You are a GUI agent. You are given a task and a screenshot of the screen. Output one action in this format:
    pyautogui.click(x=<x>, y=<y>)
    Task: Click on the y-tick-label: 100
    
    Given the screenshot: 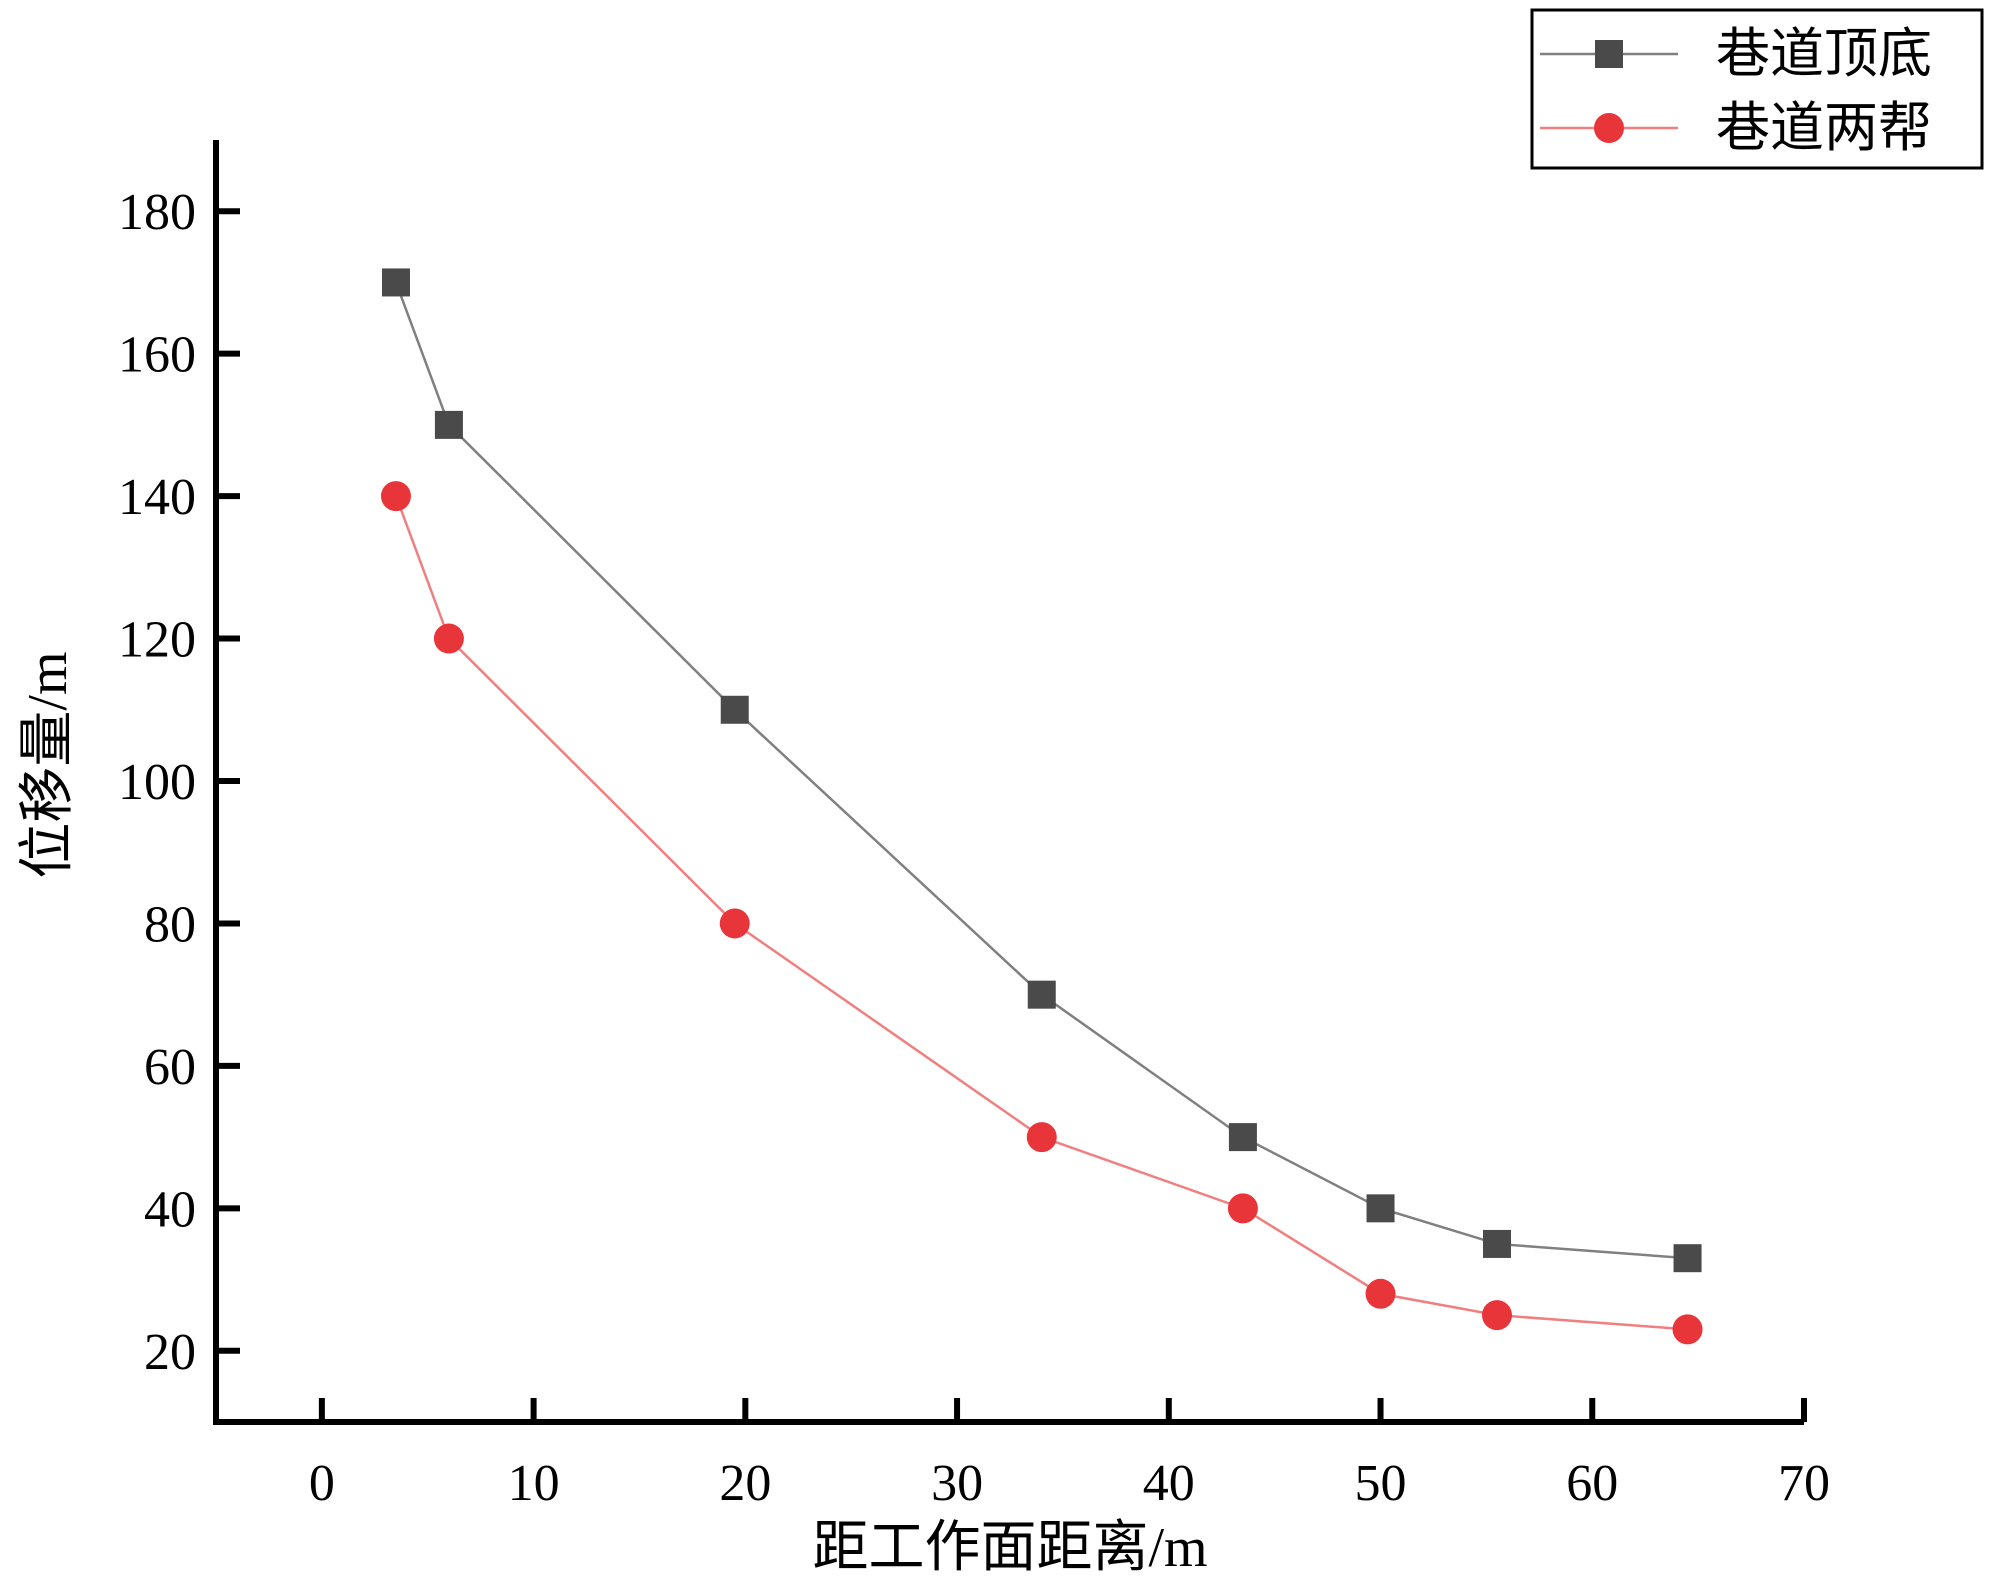 What is the action you would take?
    pyautogui.click(x=157, y=782)
    